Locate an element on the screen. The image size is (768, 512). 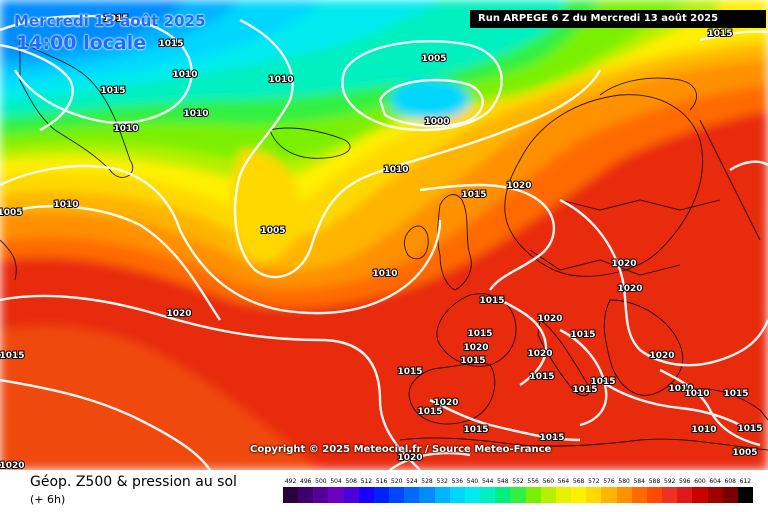
scale-tick-label: 588 is located at coordinates (654, 481).